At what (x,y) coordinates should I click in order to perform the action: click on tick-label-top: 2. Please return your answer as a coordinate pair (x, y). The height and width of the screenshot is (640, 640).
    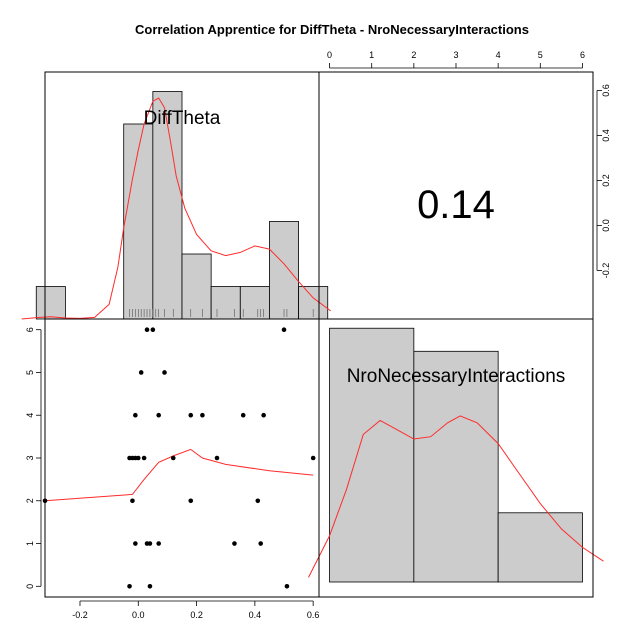
    Looking at the image, I should click on (413, 55).